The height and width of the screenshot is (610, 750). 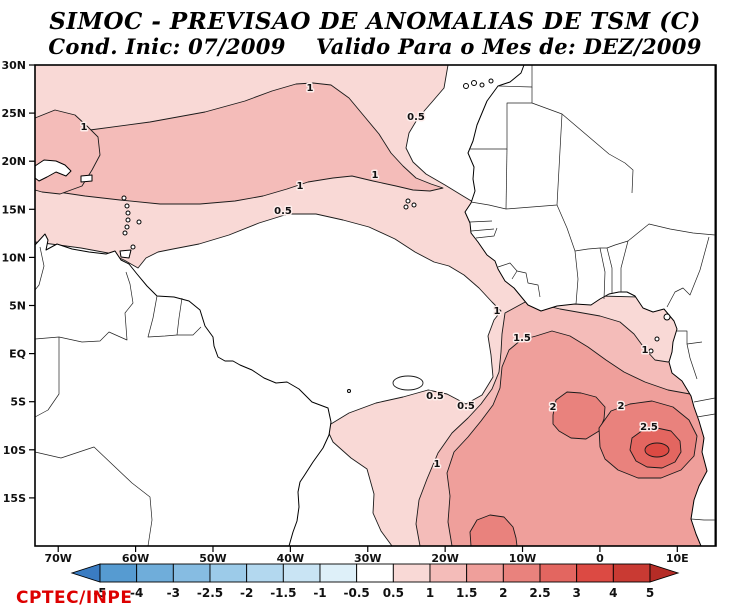 What do you see at coordinates (349, 391) in the screenshot?
I see `island-noronha` at bounding box center [349, 391].